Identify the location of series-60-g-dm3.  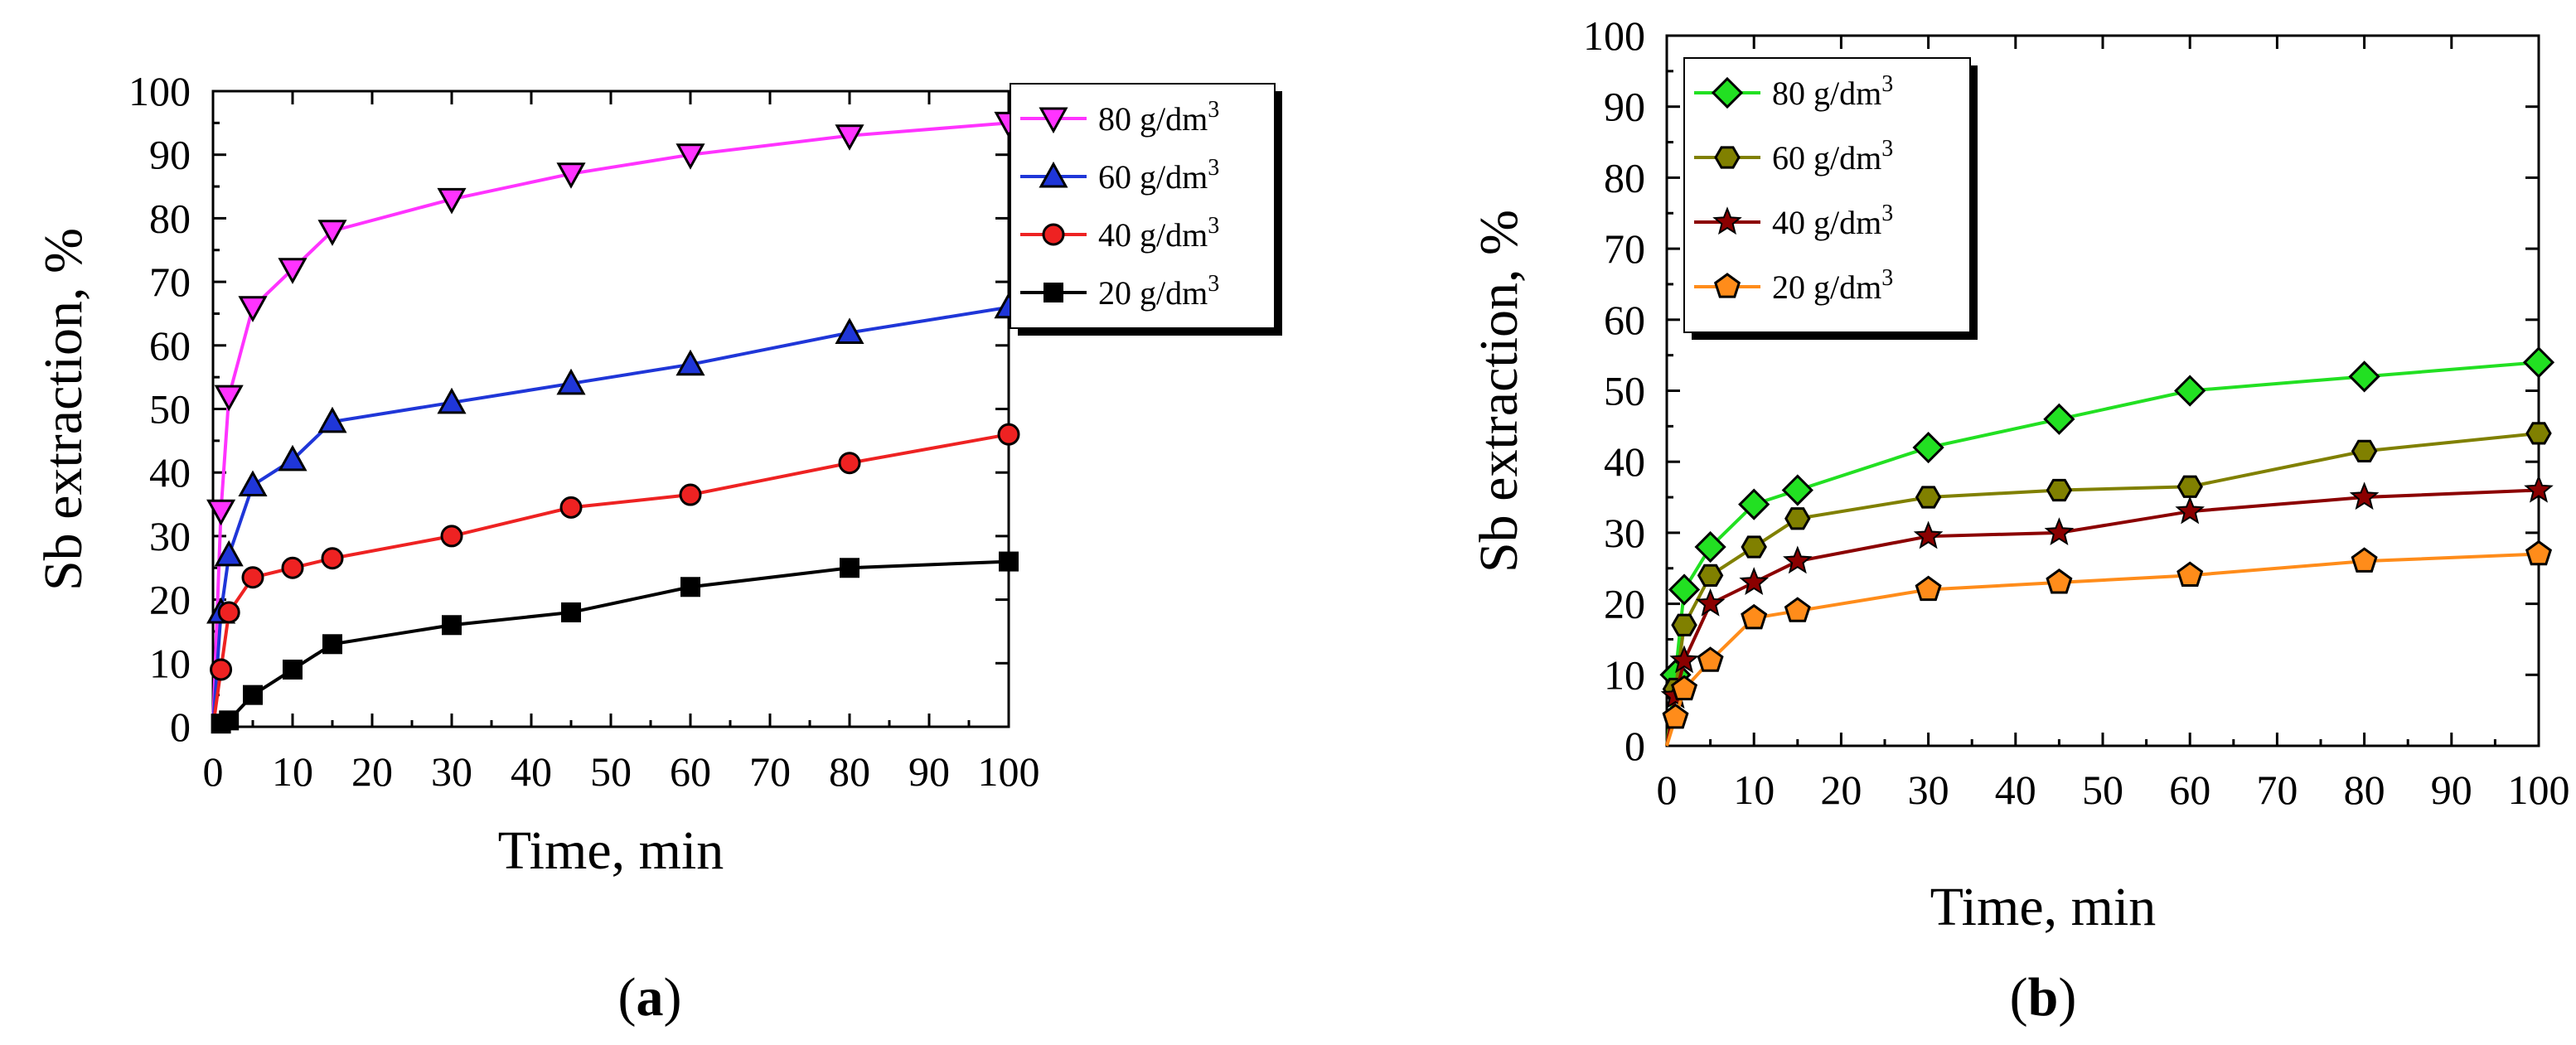
(615, 510).